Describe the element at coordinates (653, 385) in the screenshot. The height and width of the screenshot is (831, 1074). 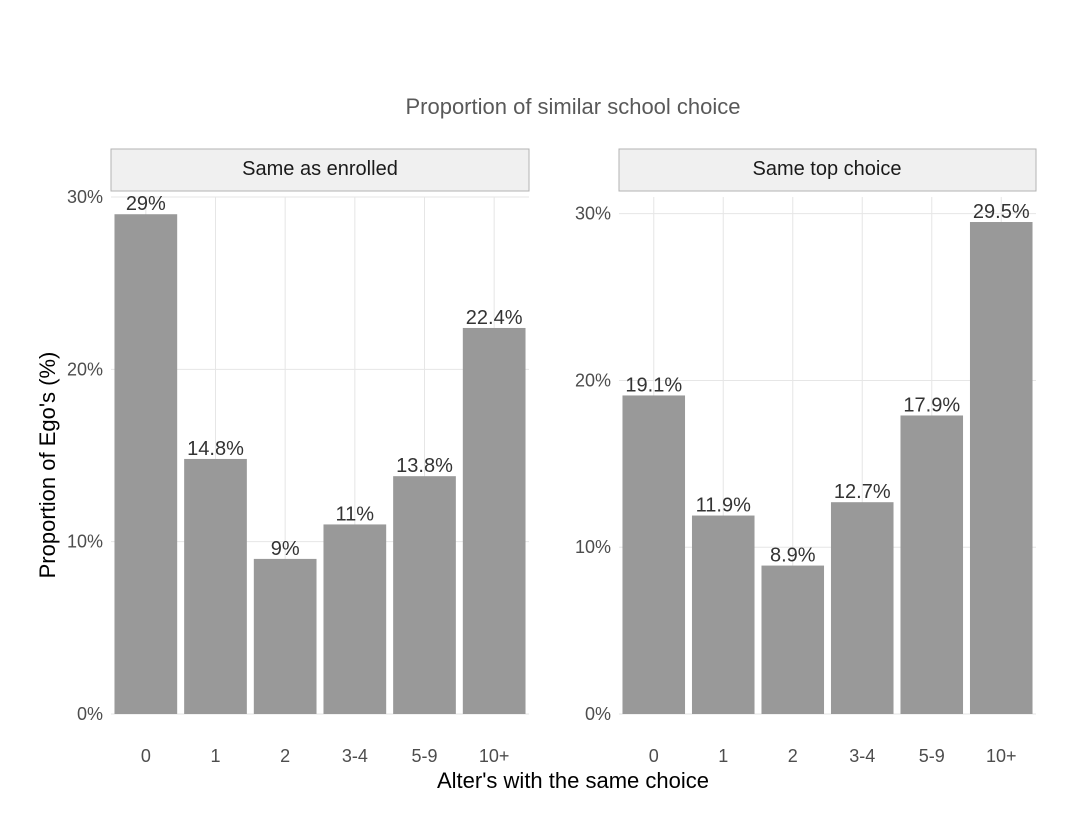
I see `bar-value-label: 19.1%` at that location.